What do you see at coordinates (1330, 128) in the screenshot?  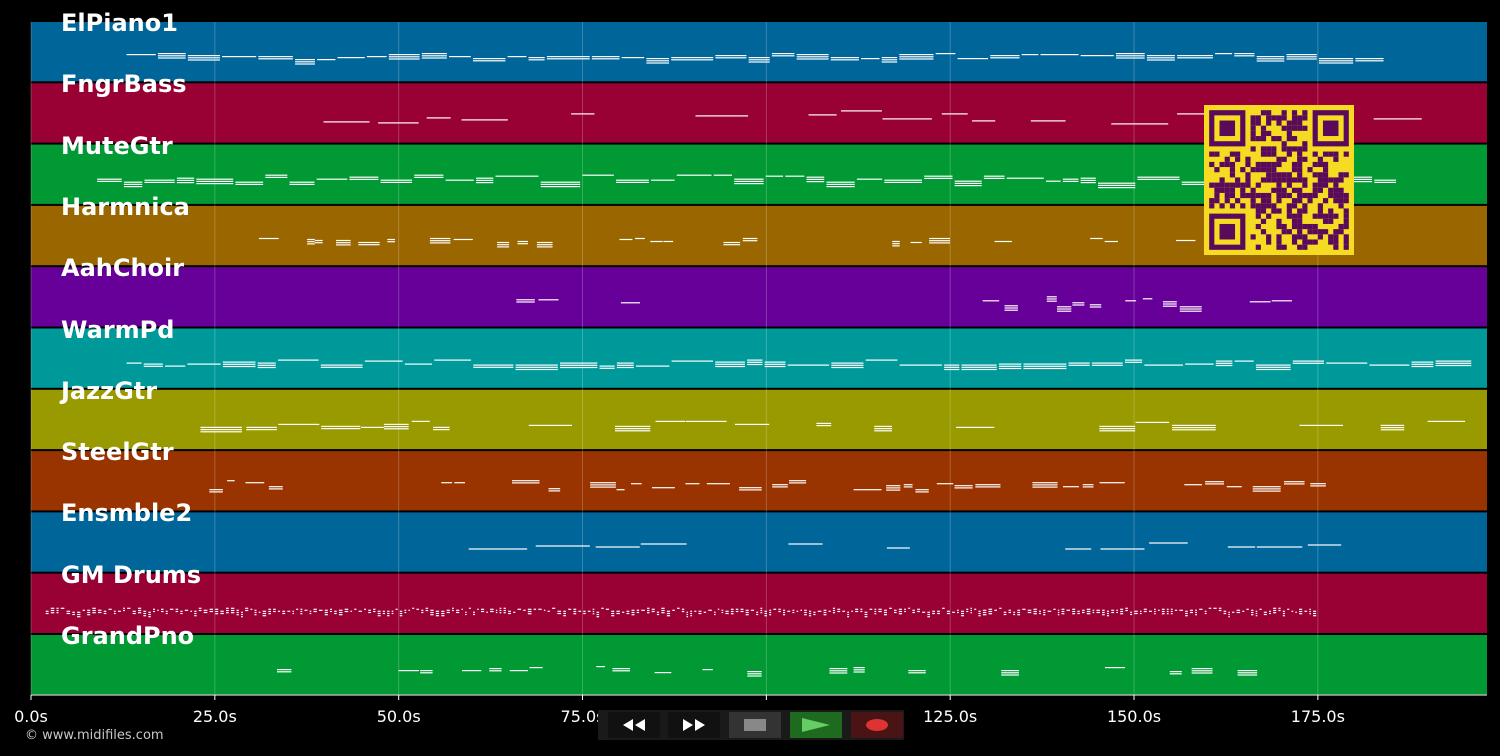 I see `qr-finder-core` at bounding box center [1330, 128].